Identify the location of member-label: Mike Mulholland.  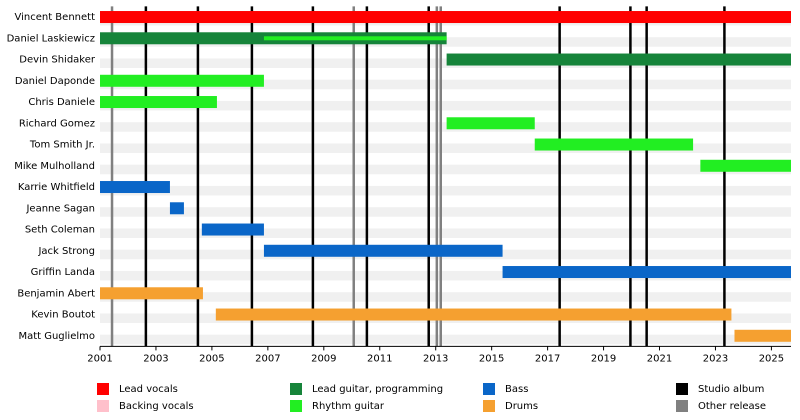
(54, 166).